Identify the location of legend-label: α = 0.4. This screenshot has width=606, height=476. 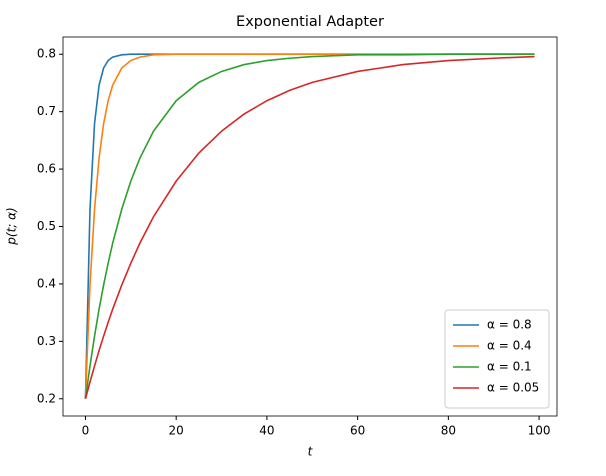
(509, 346).